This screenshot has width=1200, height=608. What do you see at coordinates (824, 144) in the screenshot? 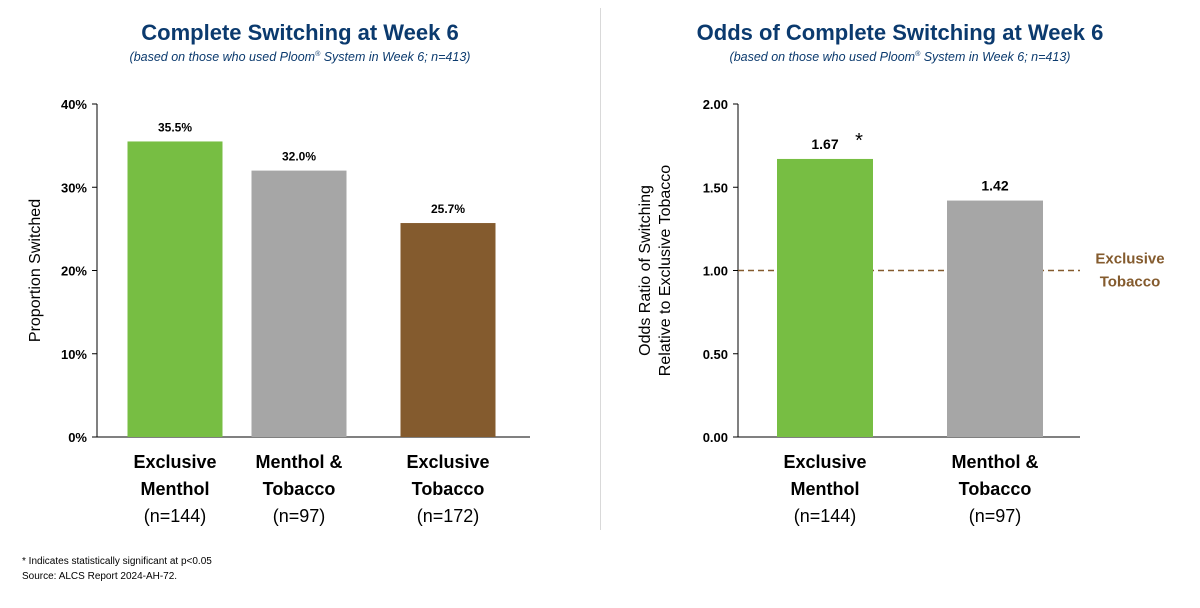
I see `data-label: 1.67` at bounding box center [824, 144].